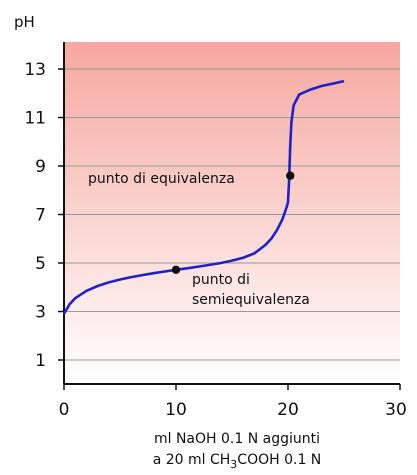  What do you see at coordinates (40, 313) in the screenshot?
I see `y-tick-label-3: 3` at bounding box center [40, 313].